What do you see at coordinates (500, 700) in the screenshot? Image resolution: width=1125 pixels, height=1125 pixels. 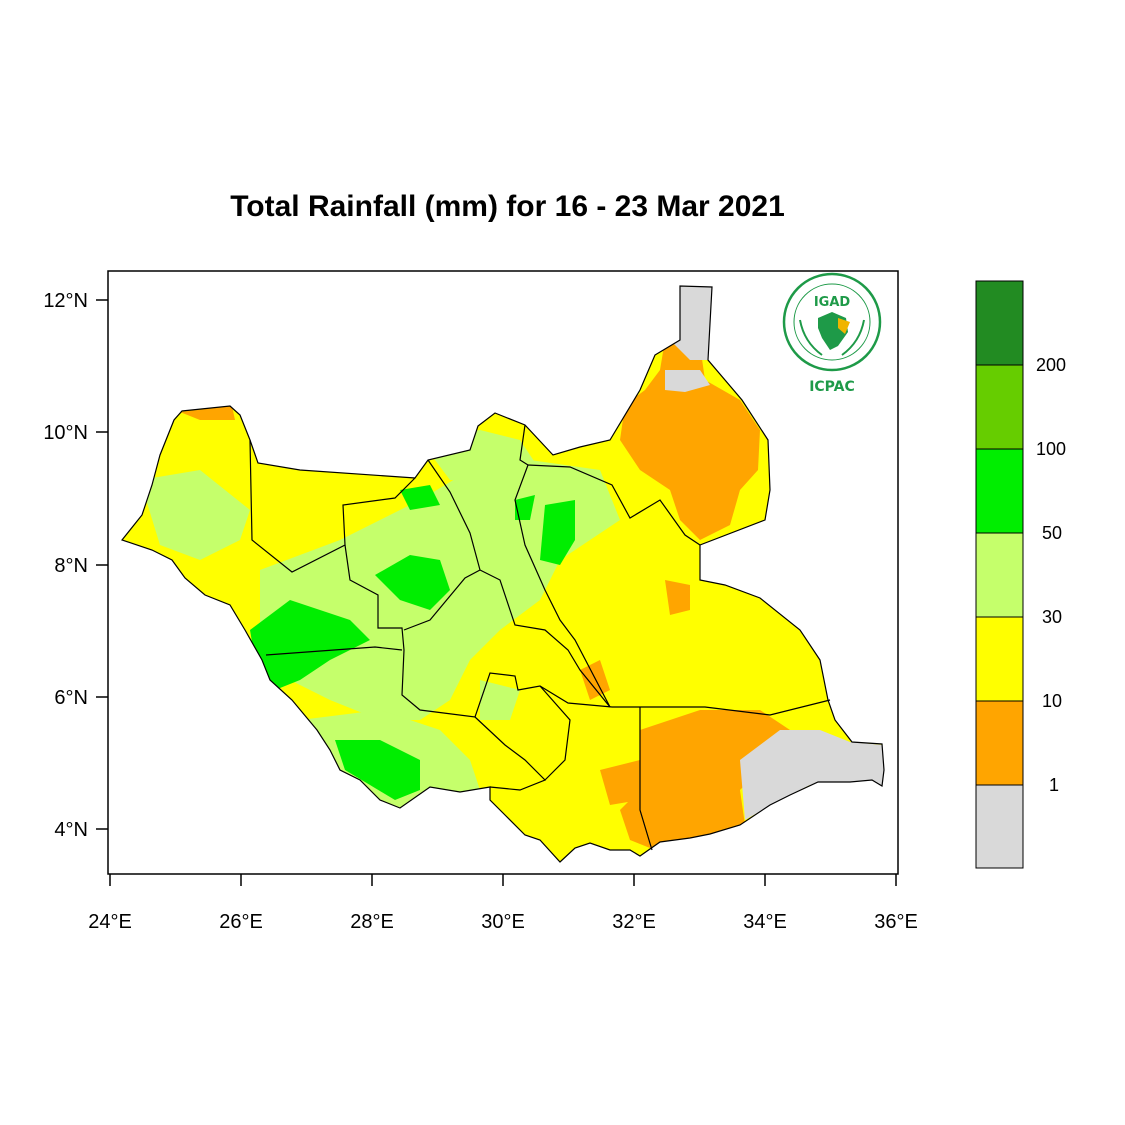 I see `rain-30-50-patch` at bounding box center [500, 700].